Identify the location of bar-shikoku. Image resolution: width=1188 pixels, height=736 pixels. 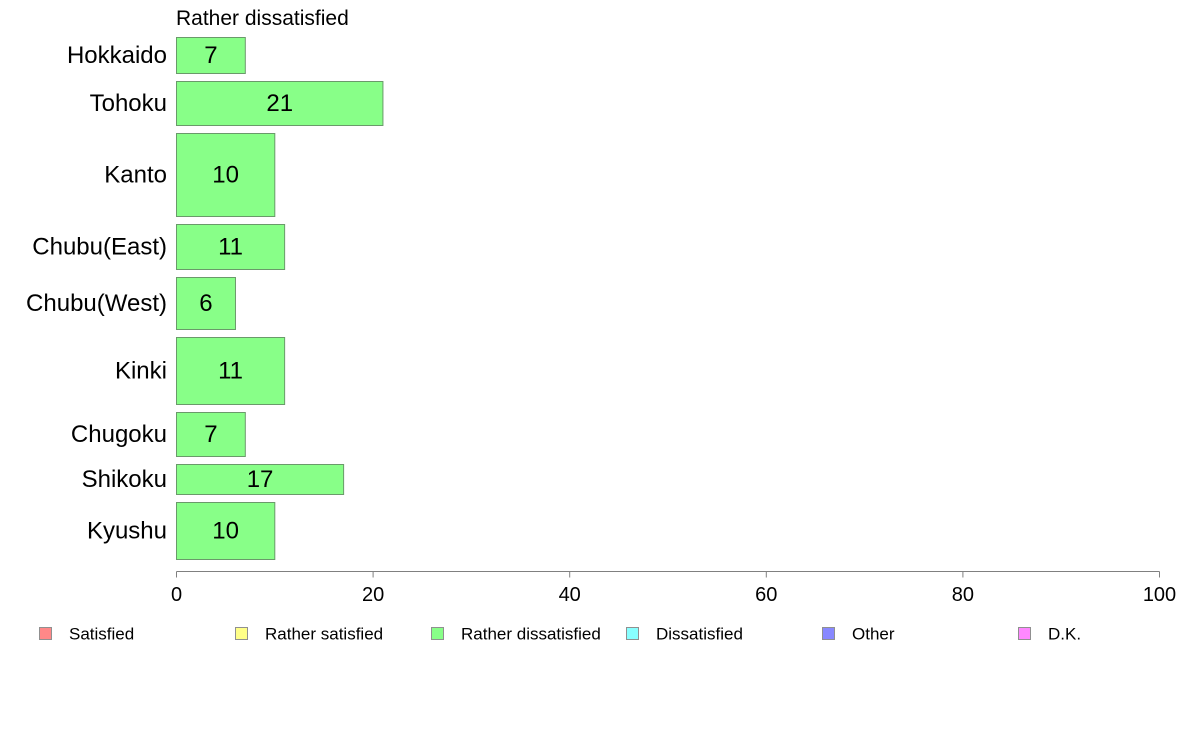
(260, 479).